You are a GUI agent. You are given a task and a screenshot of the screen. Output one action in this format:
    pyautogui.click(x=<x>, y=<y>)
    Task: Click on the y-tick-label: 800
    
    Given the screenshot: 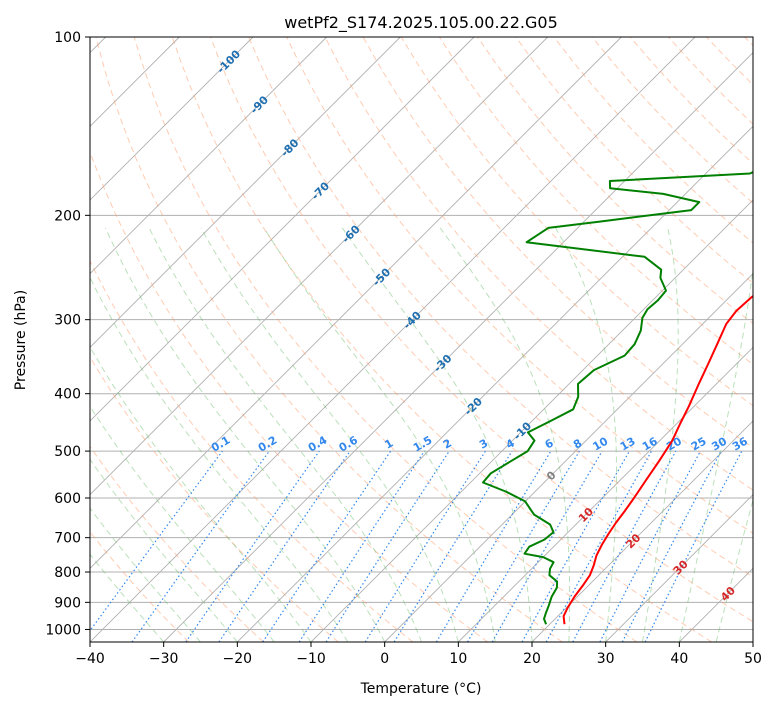 What is the action you would take?
    pyautogui.click(x=67, y=573)
    